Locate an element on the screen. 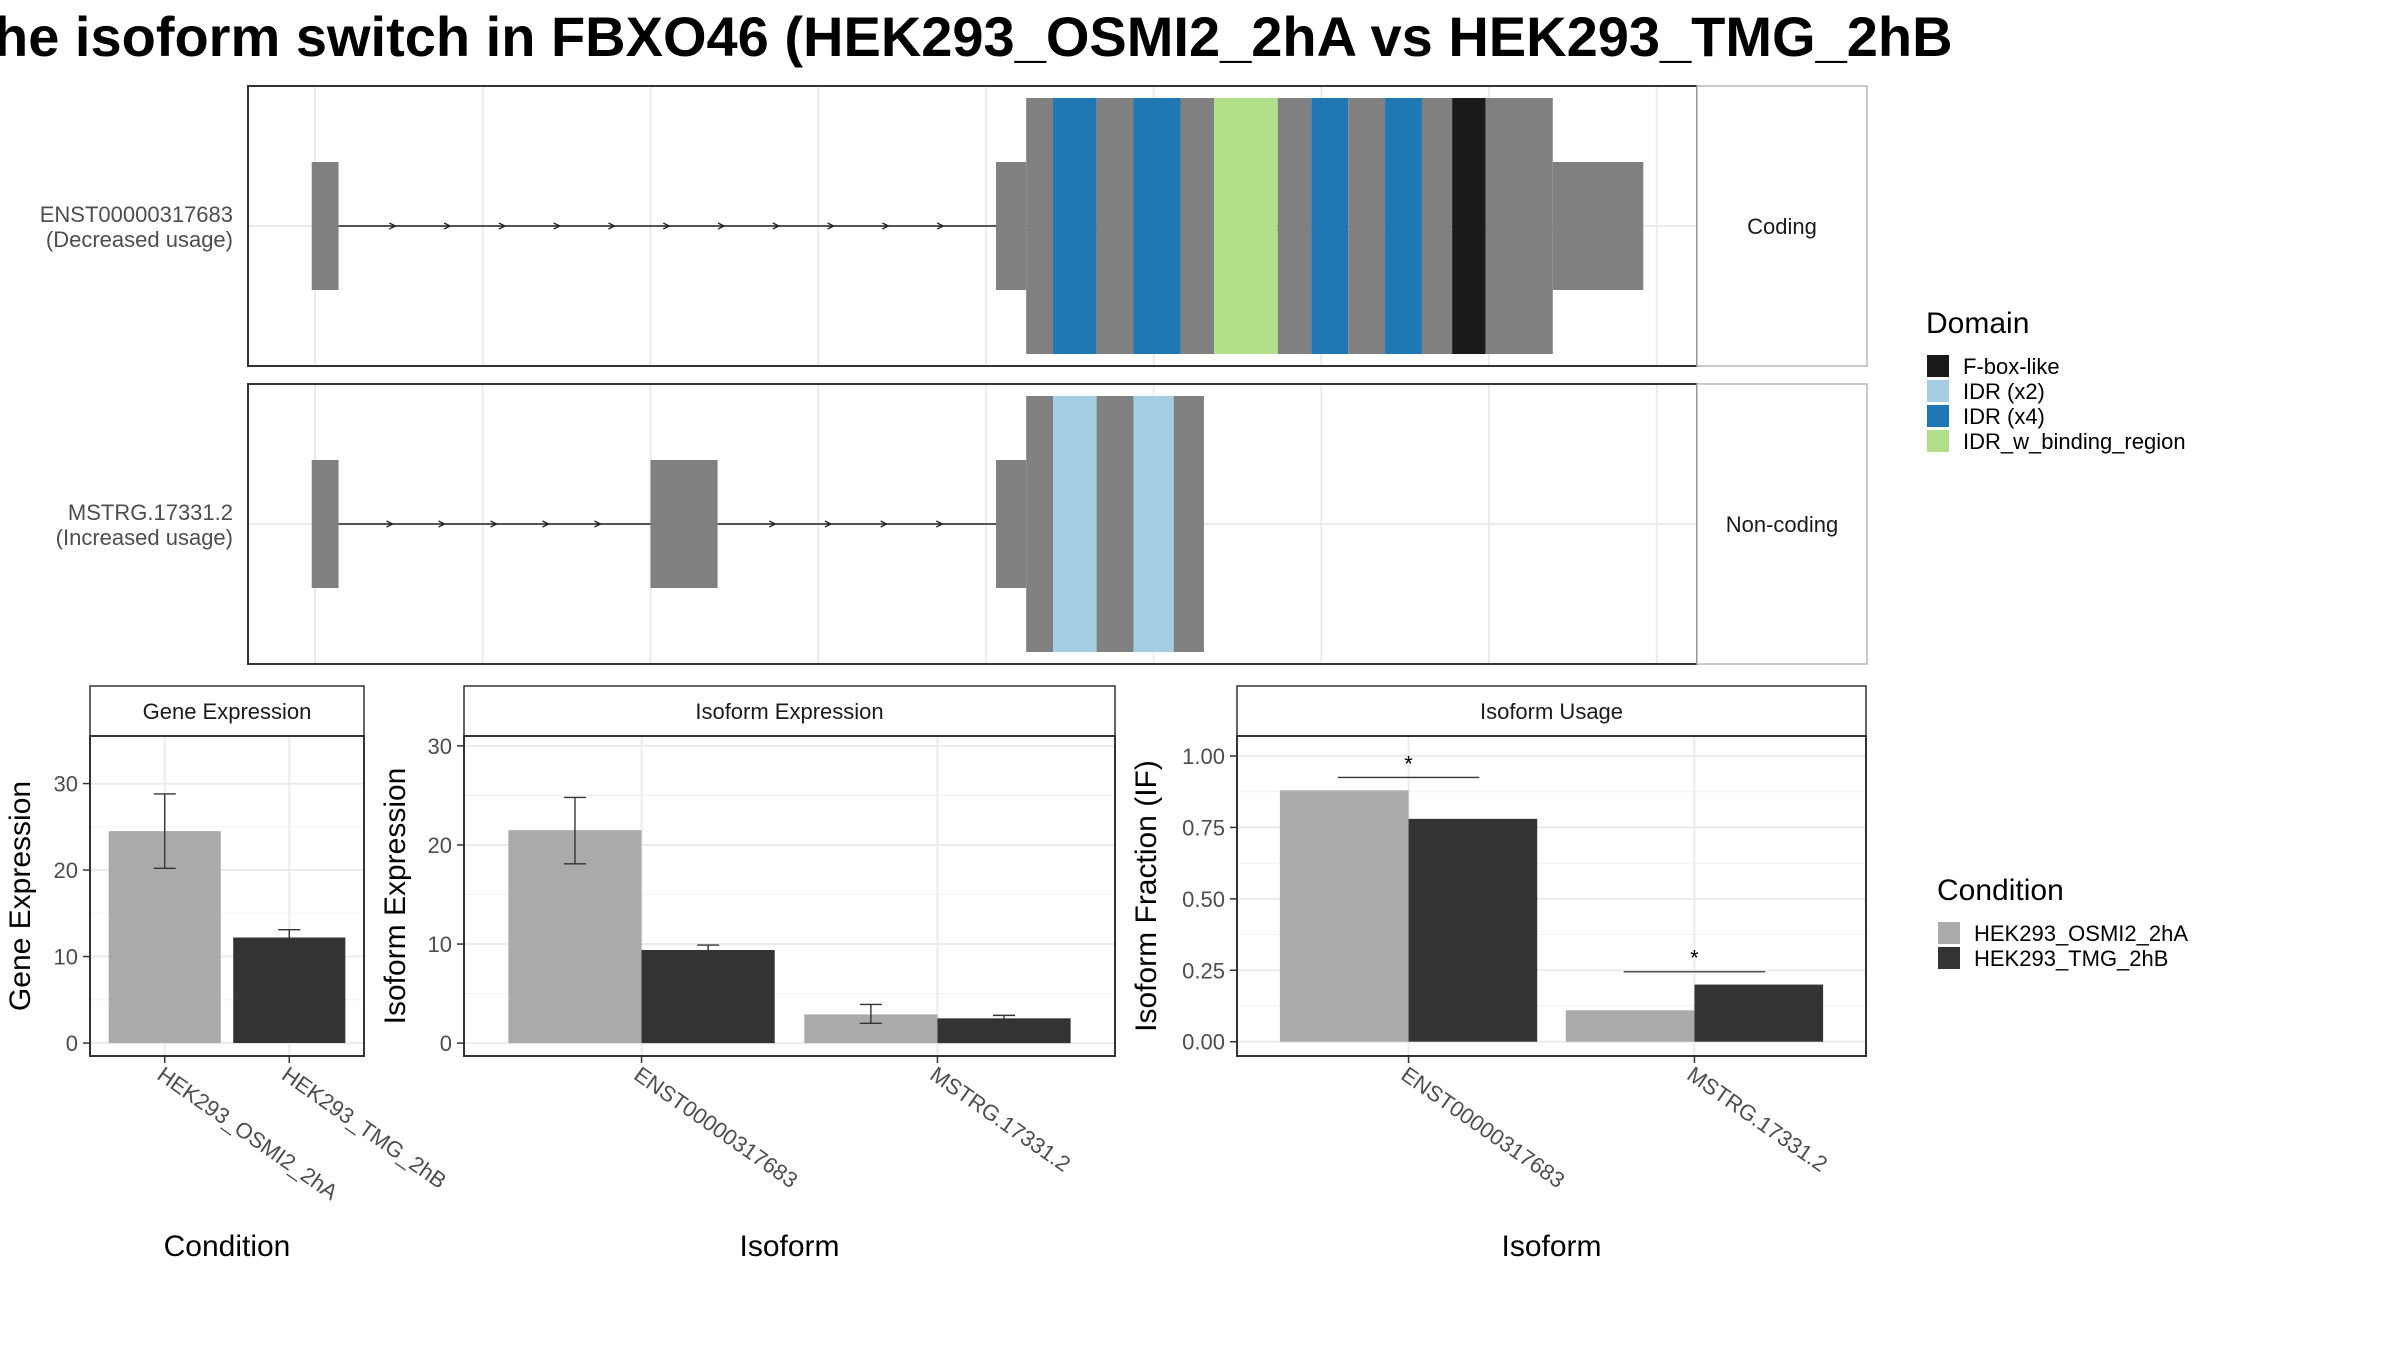  legend-label: IDR (x4) is located at coordinates (2004, 416).